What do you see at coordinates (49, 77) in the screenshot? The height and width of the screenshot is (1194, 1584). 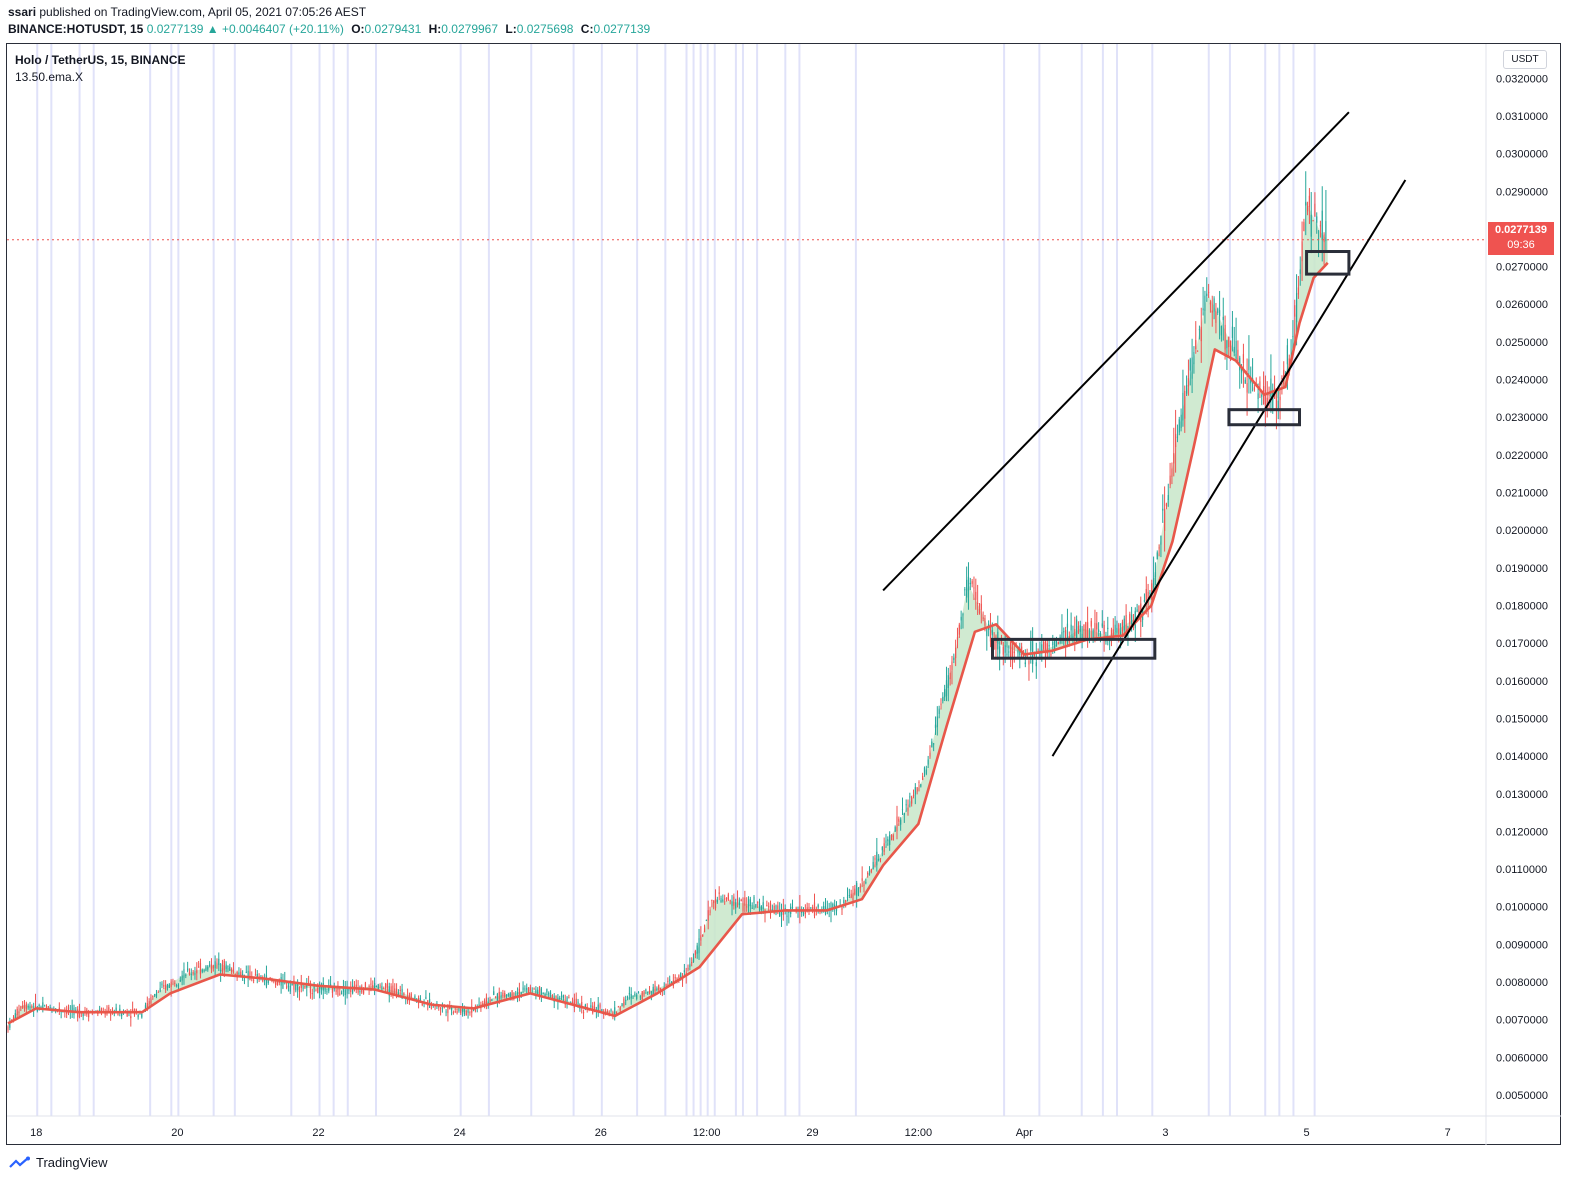 I see `indicator-legend: 13.50.ema.X` at bounding box center [49, 77].